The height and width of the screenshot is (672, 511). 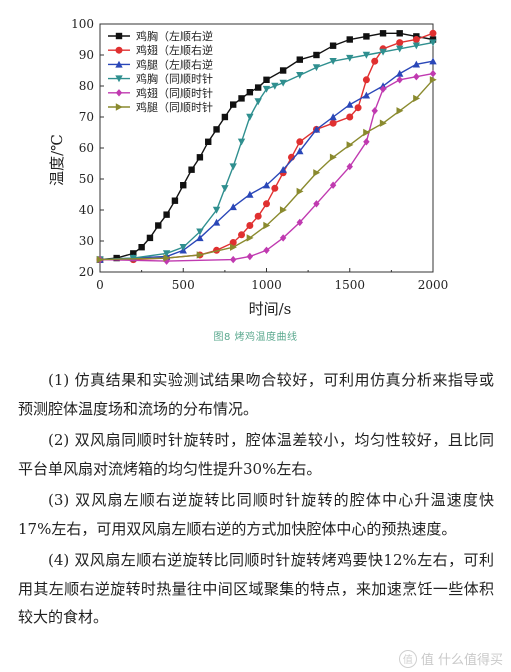 What do you see at coordinates (174, 36) in the screenshot?
I see `legend-label-1: 鸡胸（左顺右逆` at bounding box center [174, 36].